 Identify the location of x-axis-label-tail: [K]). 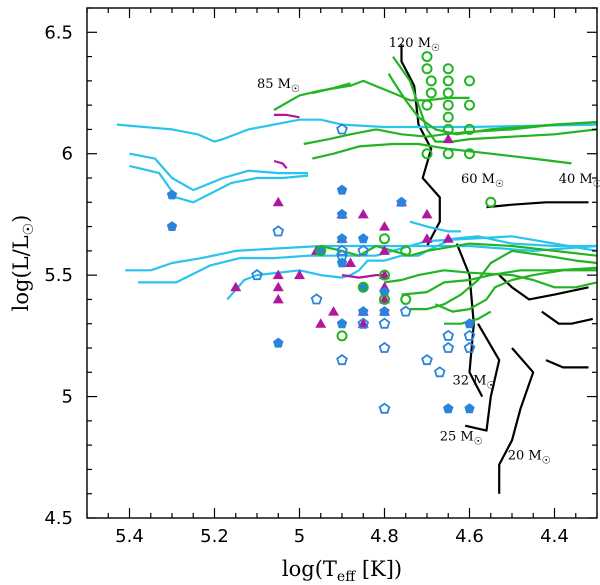
(378, 569).